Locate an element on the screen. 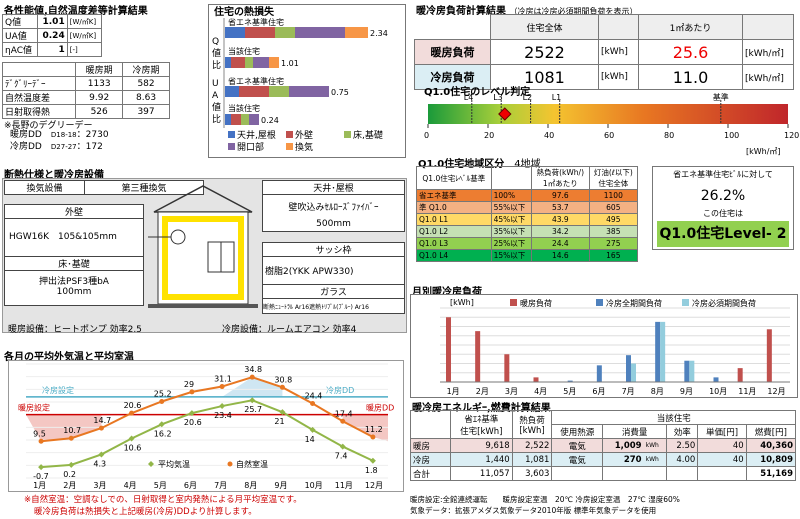 Image resolution: width=800 pixels, height=519 pixels. temps-series-line is located at coordinates (207, 434).